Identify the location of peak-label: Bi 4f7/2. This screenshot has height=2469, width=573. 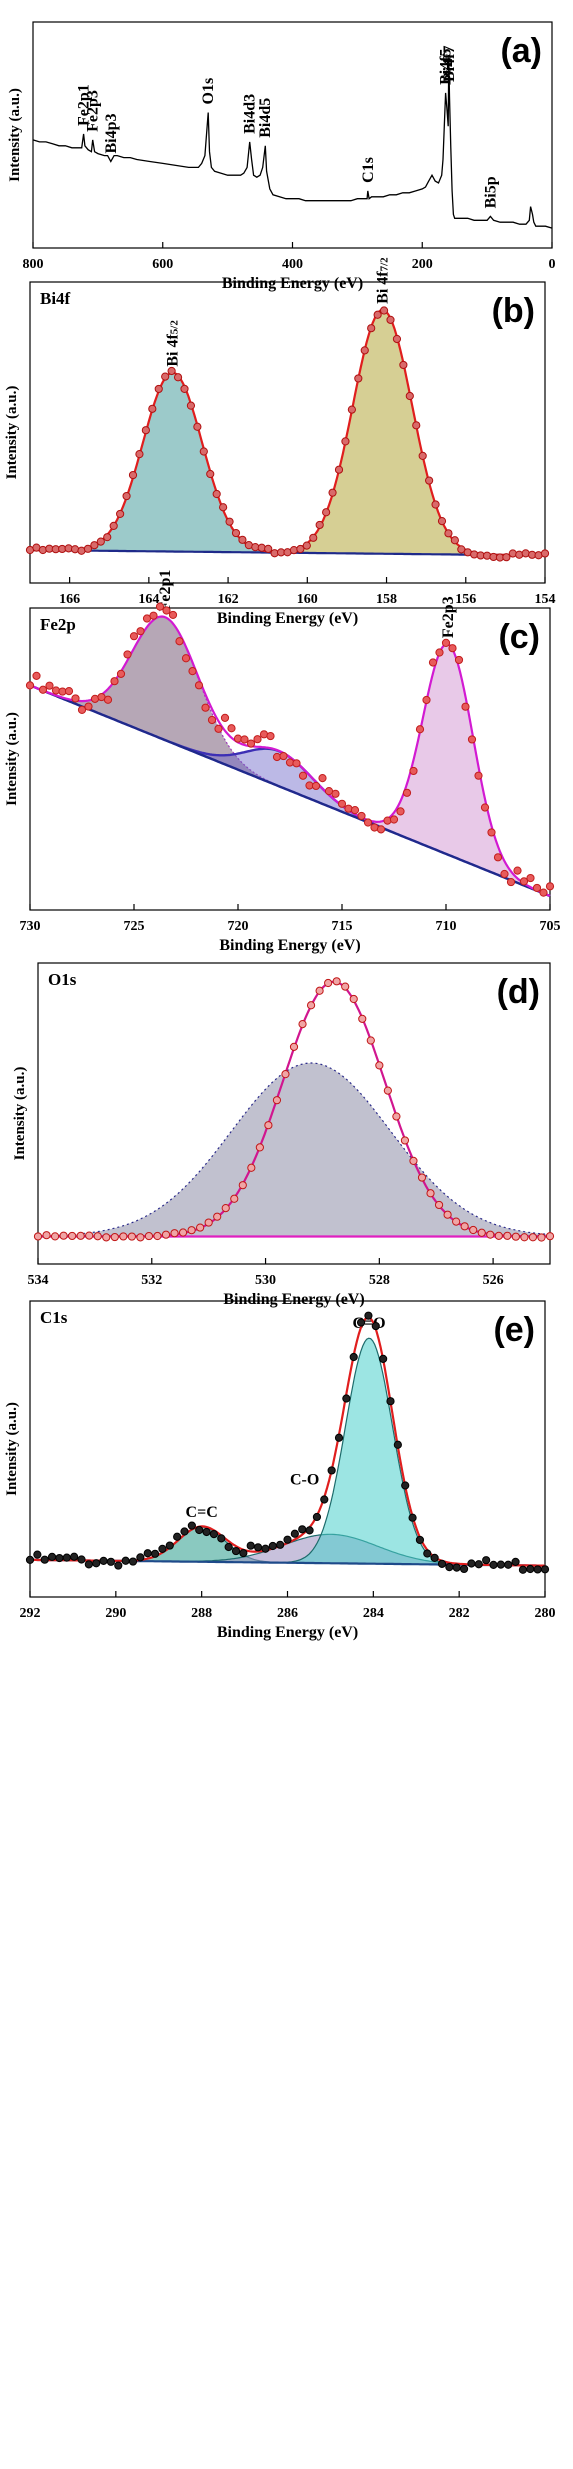
(383, 280).